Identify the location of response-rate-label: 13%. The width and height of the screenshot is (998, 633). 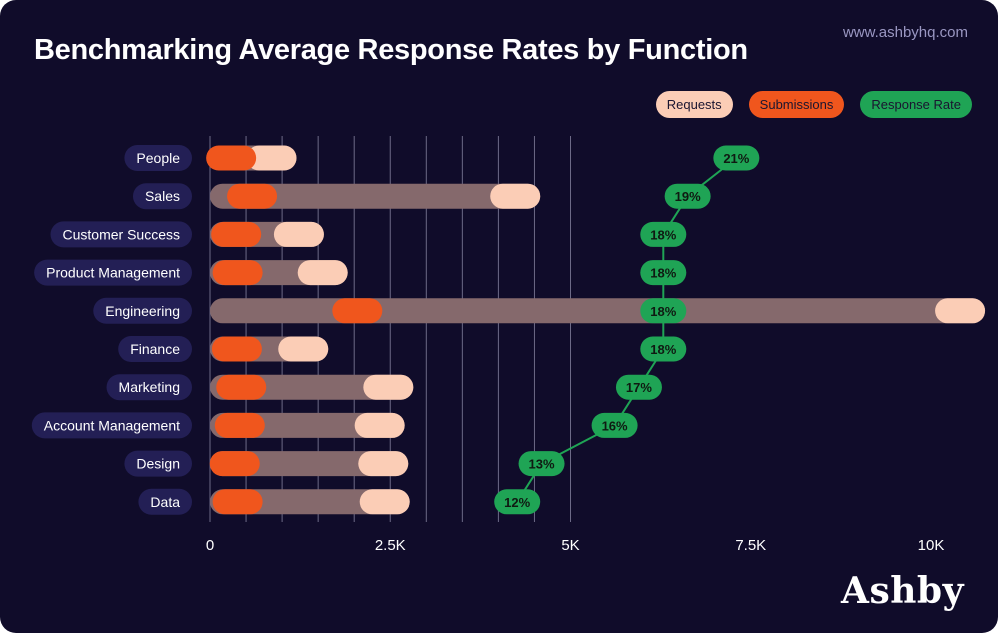
(542, 464).